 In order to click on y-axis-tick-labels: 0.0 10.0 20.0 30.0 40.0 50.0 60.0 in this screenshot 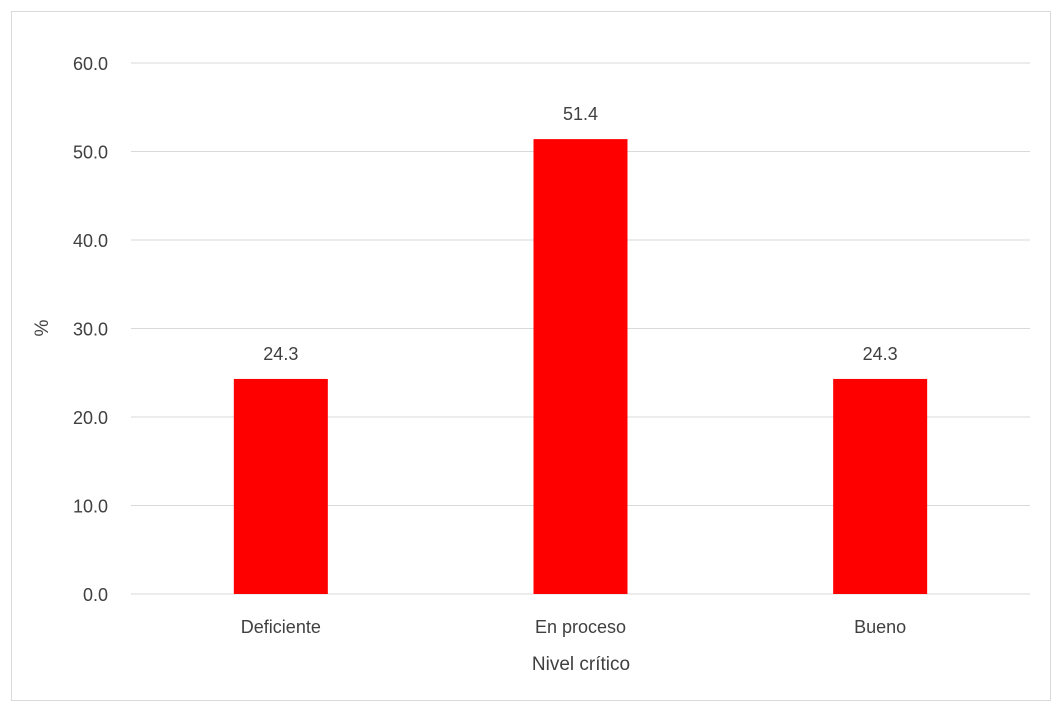, I will do `click(90, 329)`.